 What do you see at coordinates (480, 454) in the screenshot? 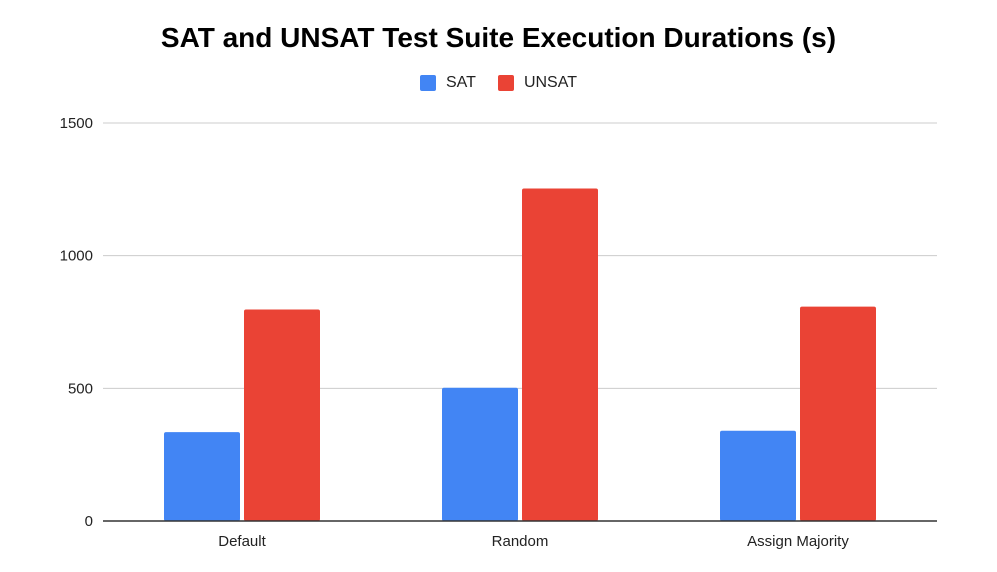
I see `bar-sat-random` at bounding box center [480, 454].